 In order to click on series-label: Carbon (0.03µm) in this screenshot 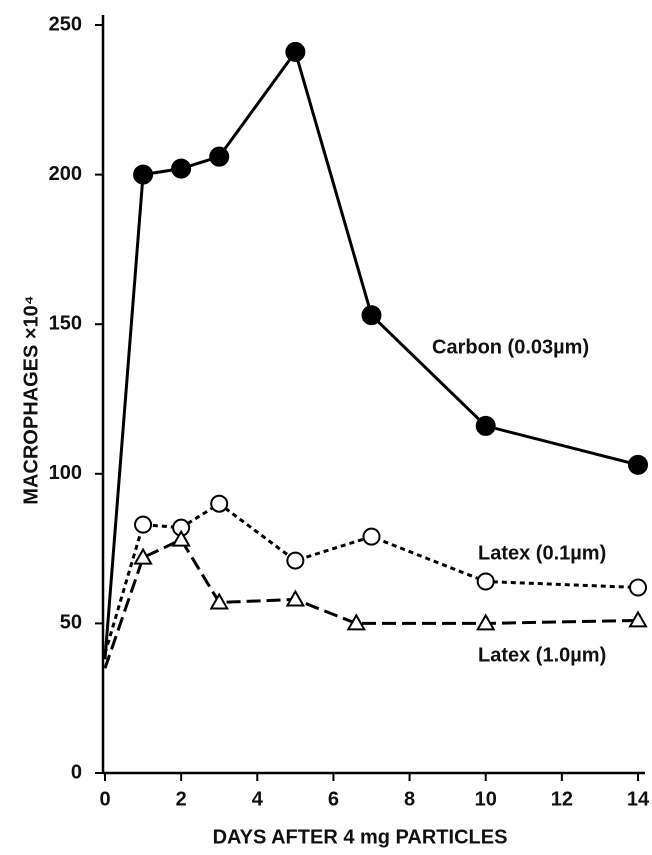, I will do `click(510, 347)`.